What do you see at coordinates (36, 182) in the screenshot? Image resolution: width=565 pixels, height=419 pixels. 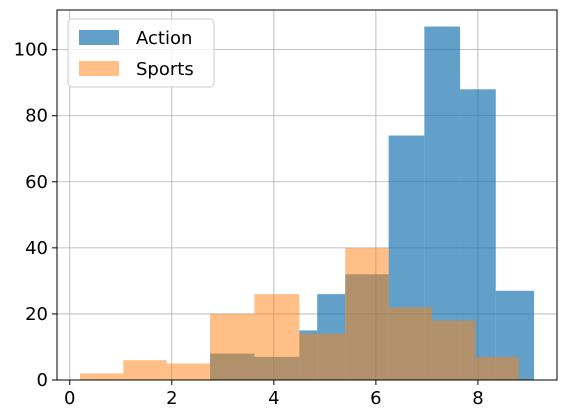 I see `y-tick-label: 60` at bounding box center [36, 182].